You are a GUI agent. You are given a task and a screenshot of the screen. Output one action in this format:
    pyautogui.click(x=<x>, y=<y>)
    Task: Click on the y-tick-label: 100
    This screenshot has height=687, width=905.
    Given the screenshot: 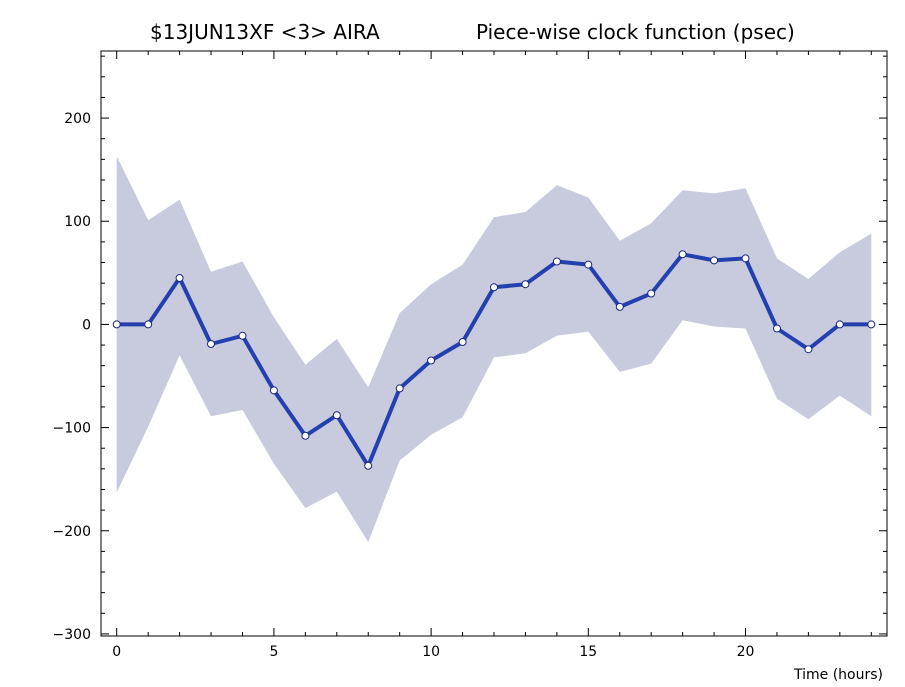 What is the action you would take?
    pyautogui.click(x=77, y=222)
    